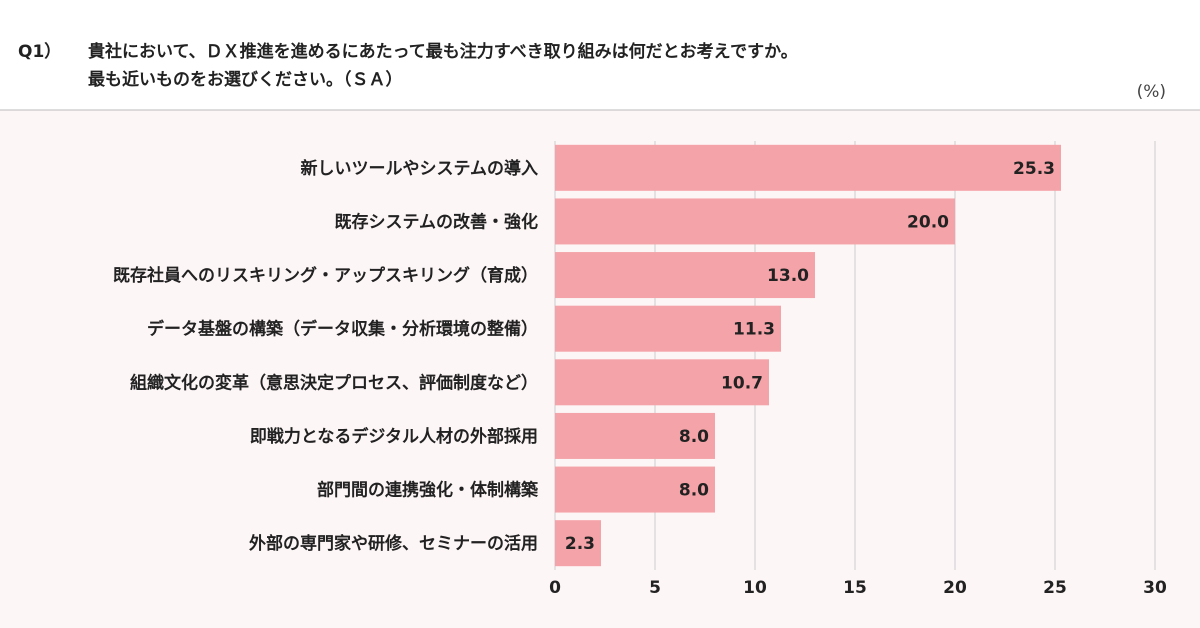 This screenshot has height=628, width=1200. I want to click on question-number: Q1）, so click(39, 51).